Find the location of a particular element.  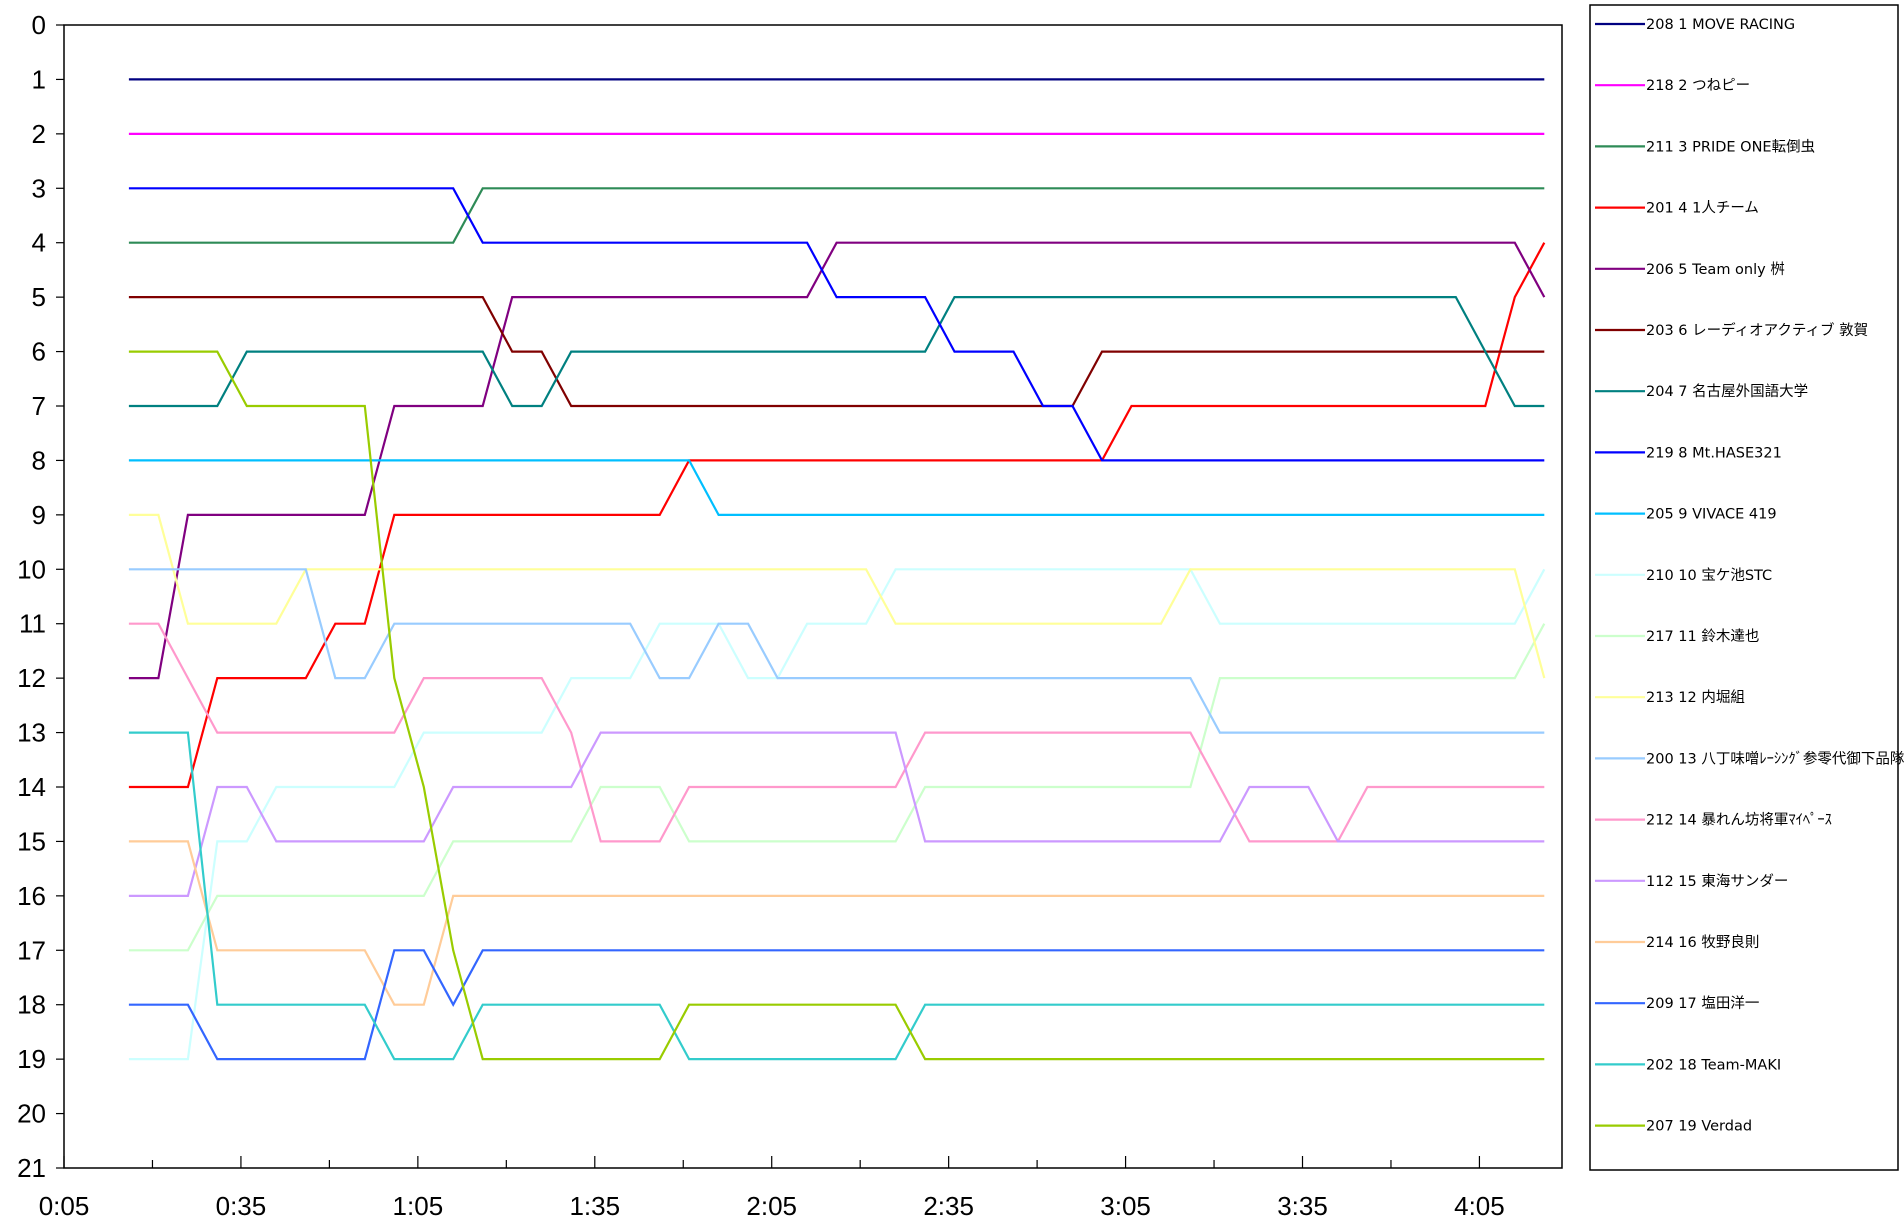

x-tick-label: 1:35 is located at coordinates (594, 1206).